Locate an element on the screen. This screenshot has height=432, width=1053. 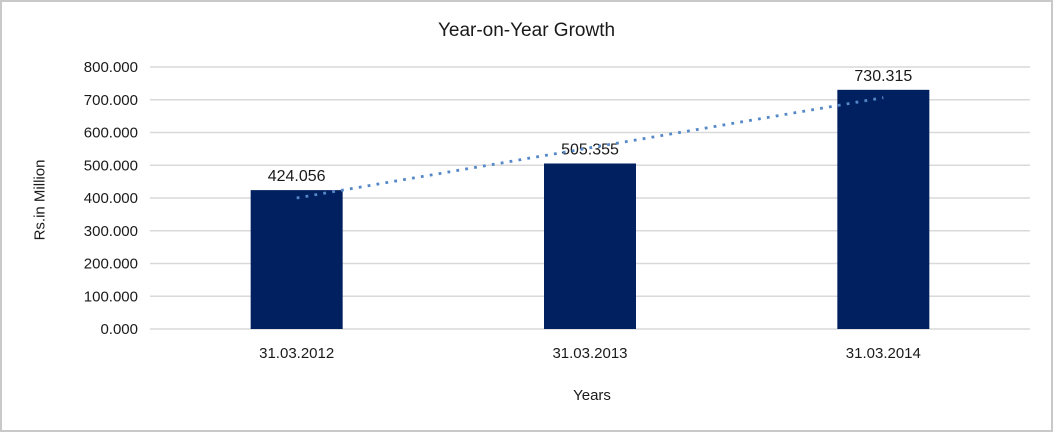
chart-title: Year-on-Year Growth is located at coordinates (526, 30).